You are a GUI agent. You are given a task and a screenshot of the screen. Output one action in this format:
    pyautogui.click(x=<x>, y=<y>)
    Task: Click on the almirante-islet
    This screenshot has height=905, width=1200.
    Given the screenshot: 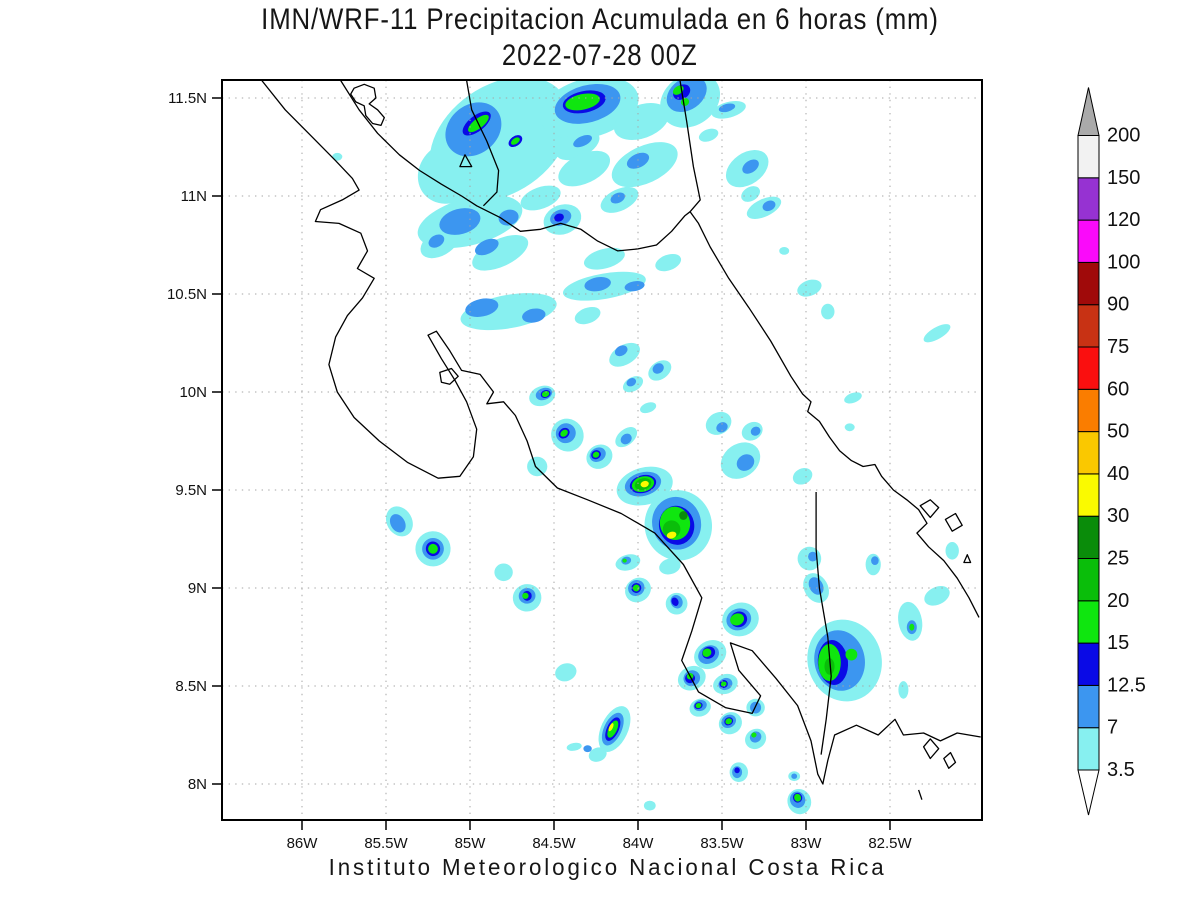 What is the action you would take?
    pyautogui.click(x=967, y=559)
    